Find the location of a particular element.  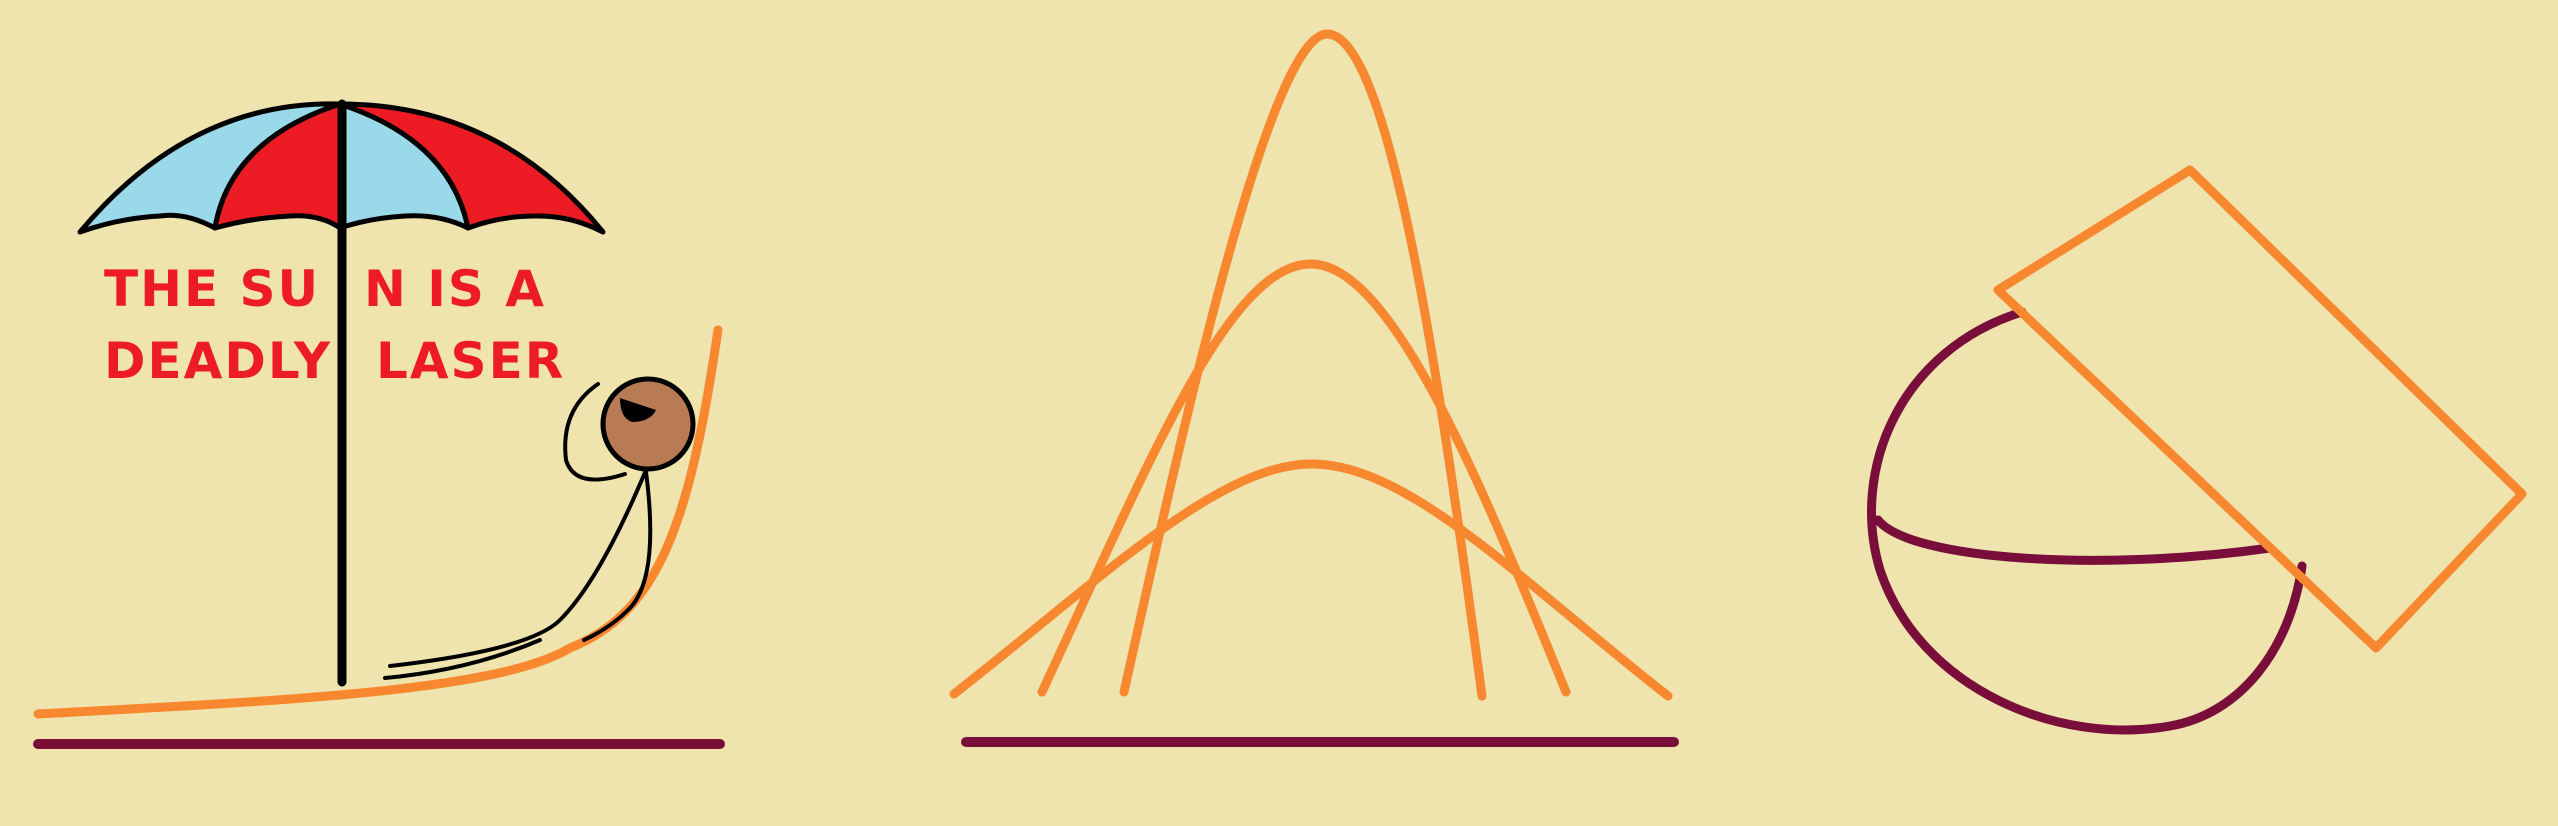

umbrella-canopy is located at coordinates (341, 168).